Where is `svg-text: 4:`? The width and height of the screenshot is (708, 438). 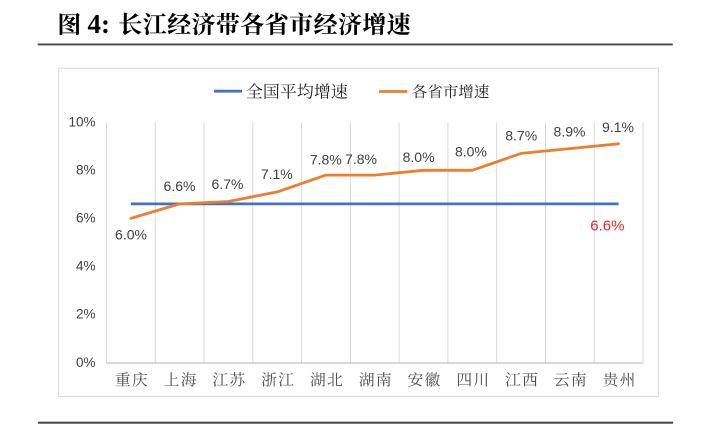 svg-text: 4: is located at coordinates (99, 24).